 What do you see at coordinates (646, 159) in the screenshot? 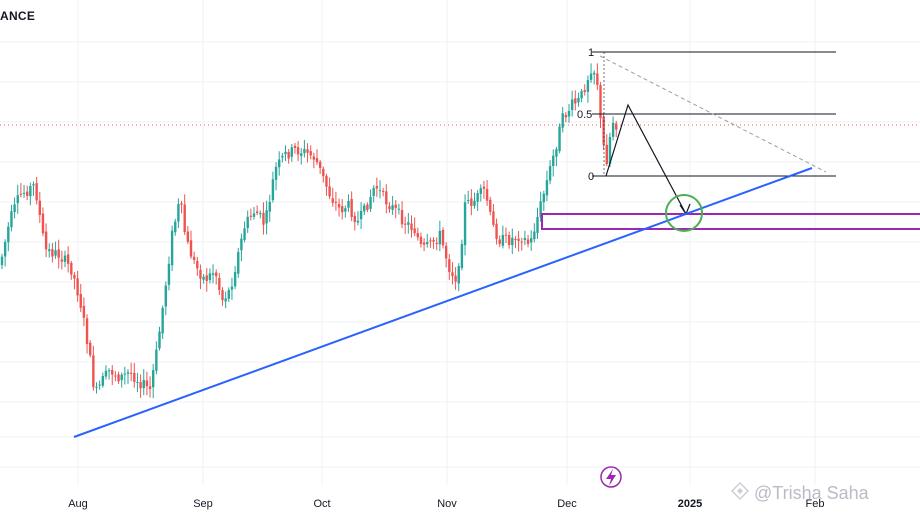
I see `projection-path` at bounding box center [646, 159].